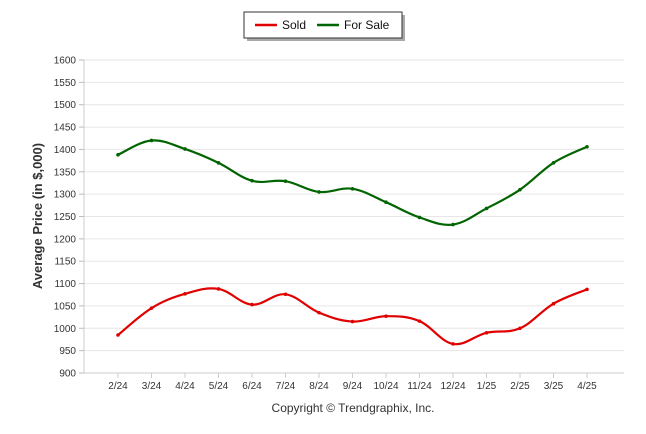 This screenshot has height=434, width=646. Describe the element at coordinates (65, 172) in the screenshot. I see `y-tick-label: 1350` at that location.